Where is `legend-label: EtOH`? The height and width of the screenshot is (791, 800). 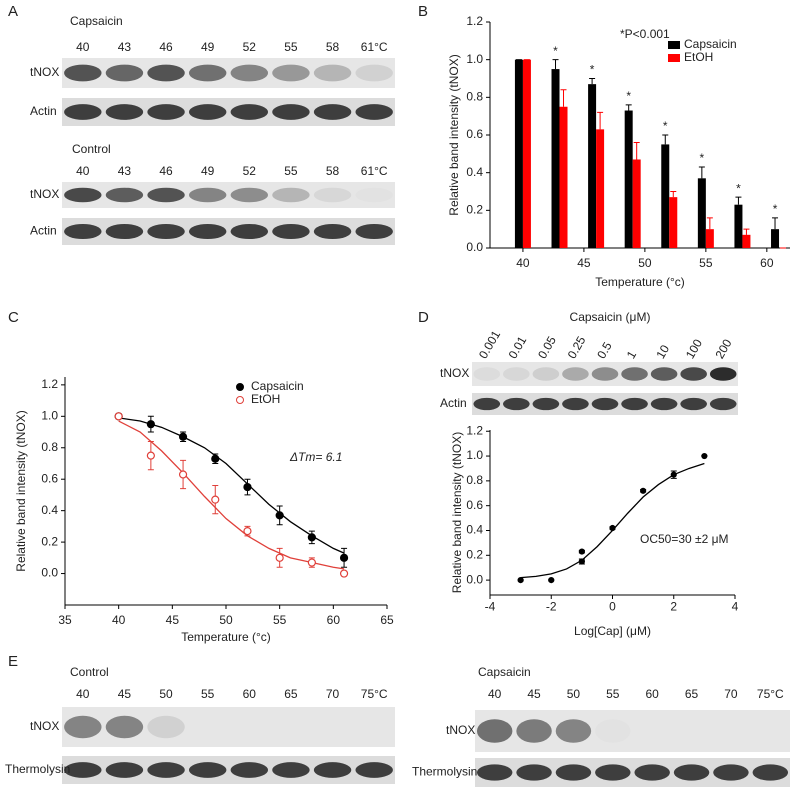
legend-label: EtOH is located at coordinates (265, 399).